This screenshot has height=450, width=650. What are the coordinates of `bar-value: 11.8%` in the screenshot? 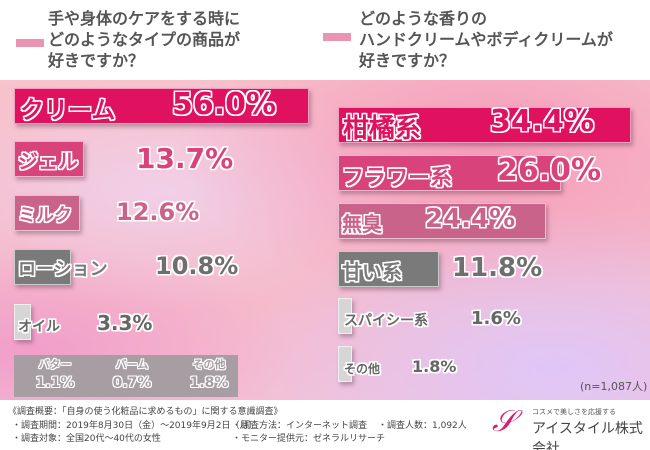 It's located at (497, 268).